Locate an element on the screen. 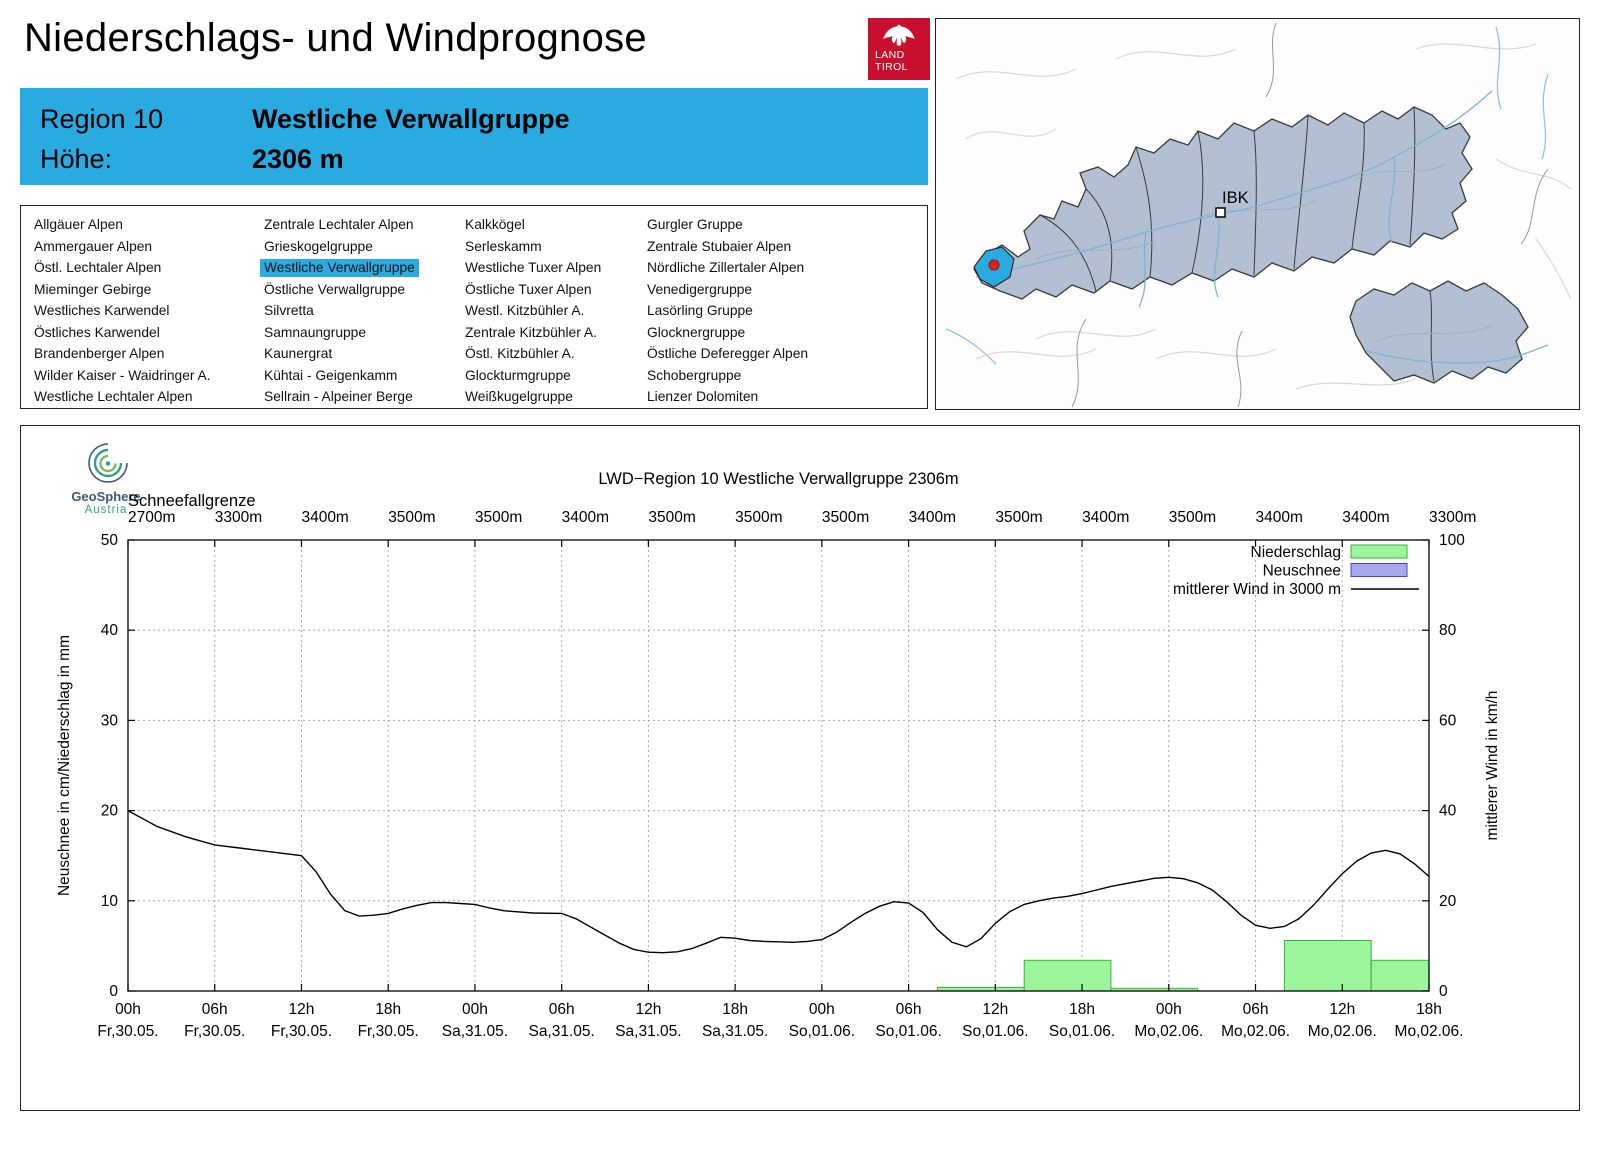 The height and width of the screenshot is (1153, 1600). svg-text: Sa,31.05. is located at coordinates (735, 1031).